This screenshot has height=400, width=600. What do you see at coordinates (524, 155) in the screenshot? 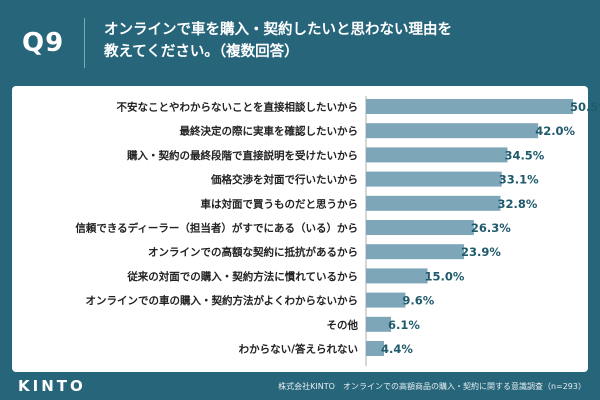
I see `value-label-3: 34.5%` at bounding box center [524, 155].